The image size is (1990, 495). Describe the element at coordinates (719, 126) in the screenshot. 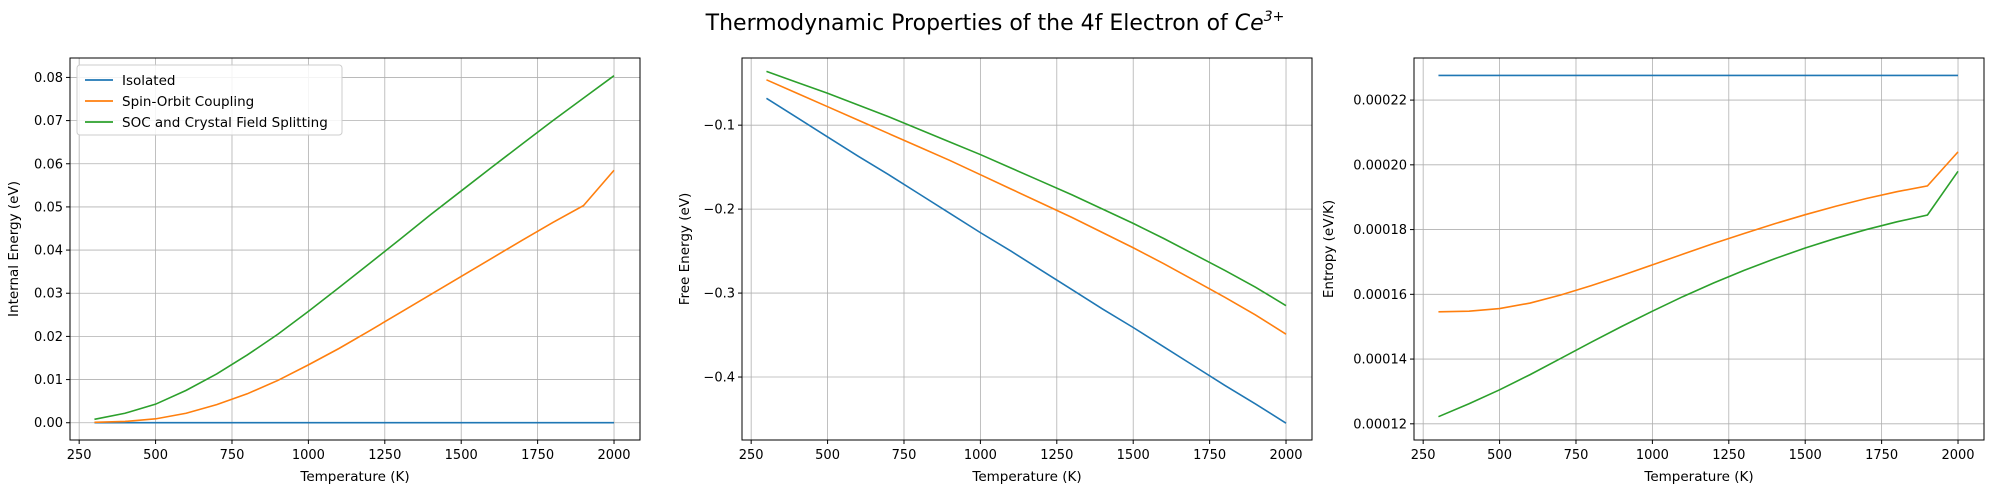

I see `y-tick-label: −0.1` at that location.